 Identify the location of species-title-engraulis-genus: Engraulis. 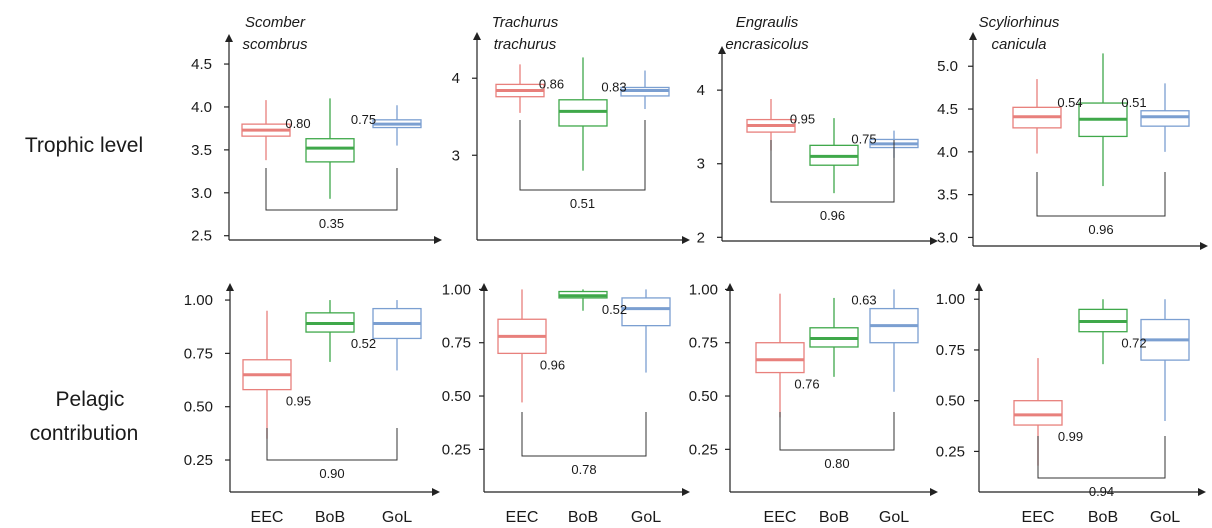
(767, 22).